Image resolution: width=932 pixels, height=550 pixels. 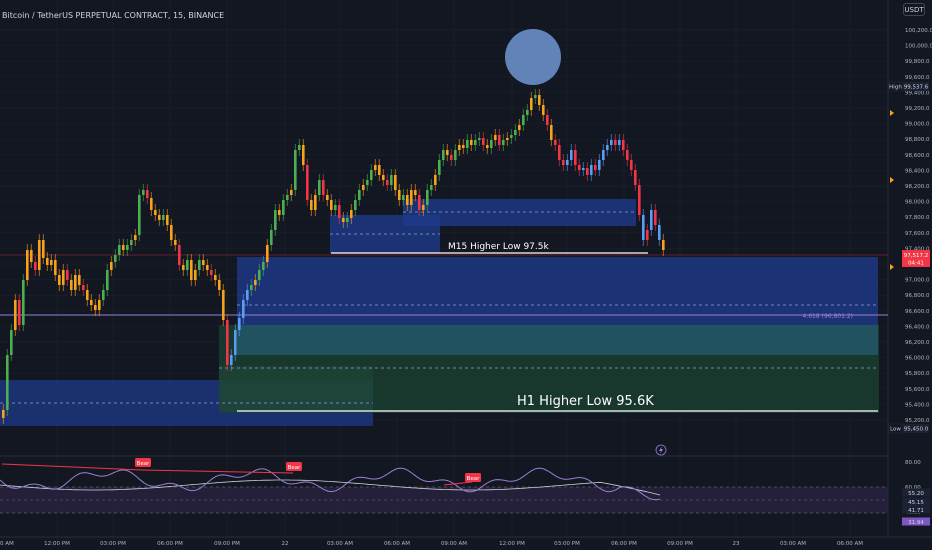 I want to click on rsi-value-label: 45.15, so click(x=916, y=503).